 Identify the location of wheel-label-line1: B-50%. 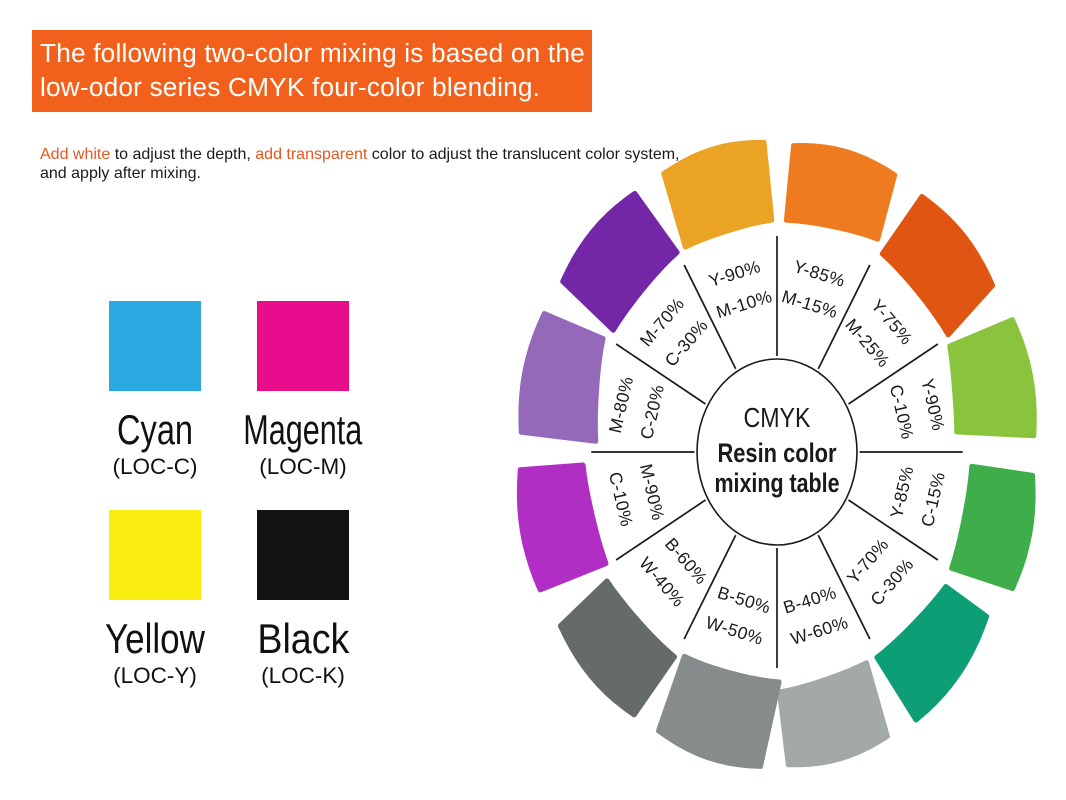
(744, 599).